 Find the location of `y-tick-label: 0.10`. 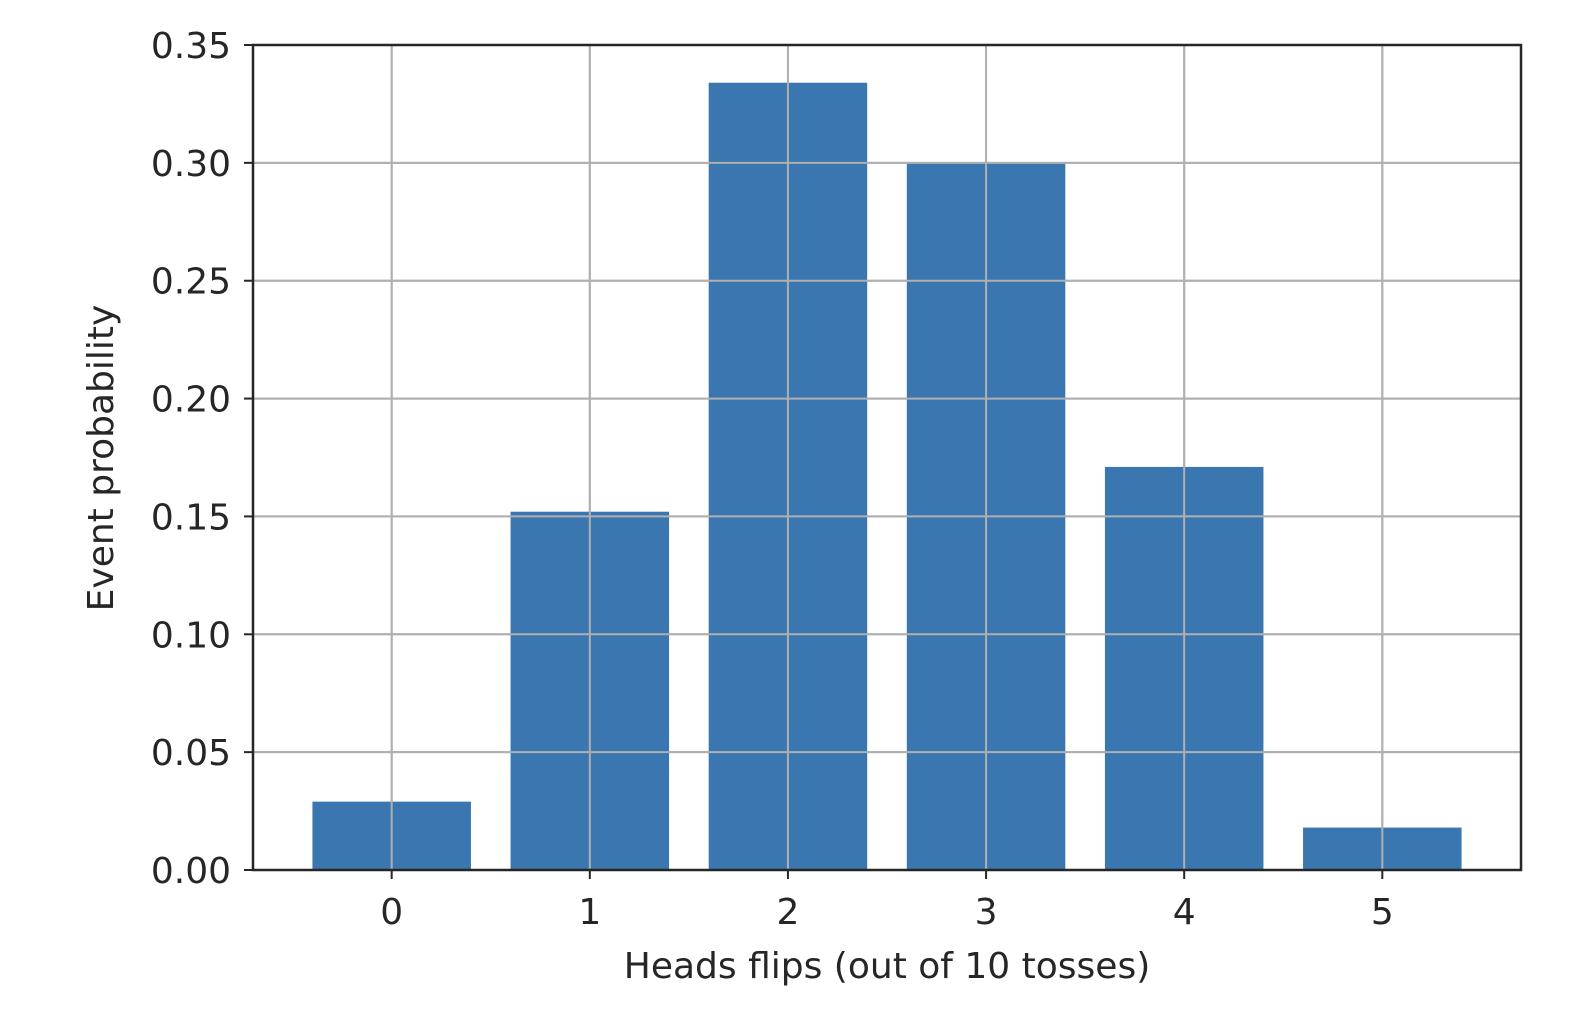

y-tick-label: 0.10 is located at coordinates (191, 635).